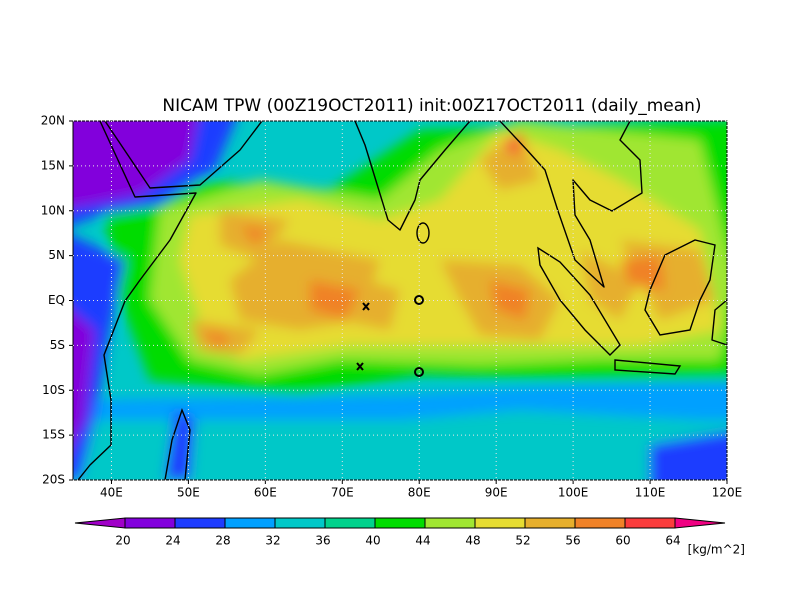  What do you see at coordinates (422, 541) in the screenshot?
I see `colorbar-label: 44` at bounding box center [422, 541].